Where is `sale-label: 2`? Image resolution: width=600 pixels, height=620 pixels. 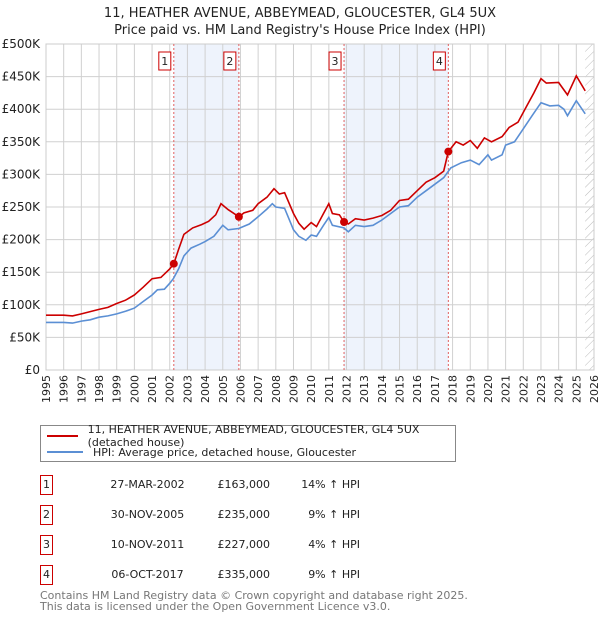
sale-label: 2 is located at coordinates (229, 61).